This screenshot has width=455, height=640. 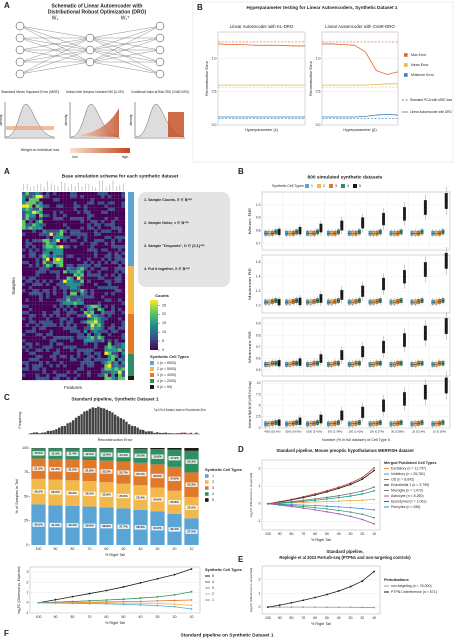 I want to click on panel-letter: F, so click(x=6, y=633).